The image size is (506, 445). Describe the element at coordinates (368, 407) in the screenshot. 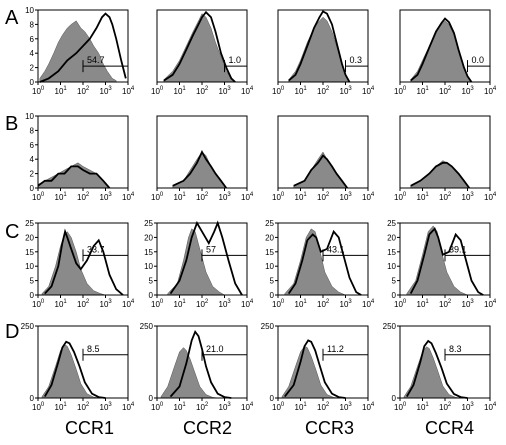

I see `x-tick-label-d-ccr3-4: 10⁴` at that location.